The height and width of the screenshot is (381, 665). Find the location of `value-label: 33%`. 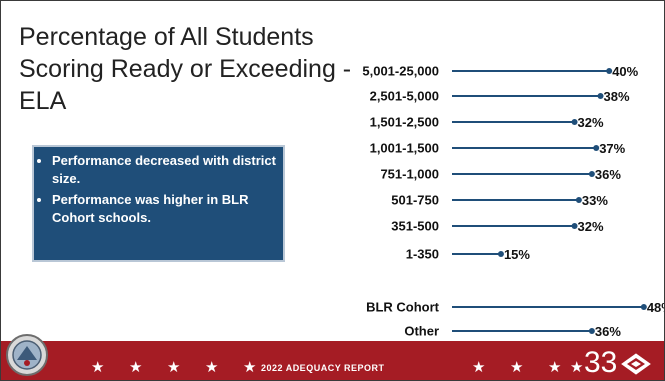

value-label: 33% is located at coordinates (595, 200).